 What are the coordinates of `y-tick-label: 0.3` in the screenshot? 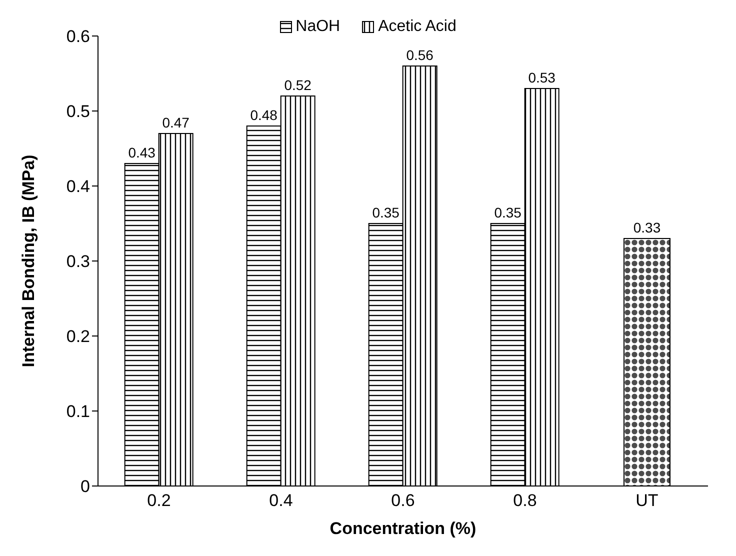 It's located at (78, 262).